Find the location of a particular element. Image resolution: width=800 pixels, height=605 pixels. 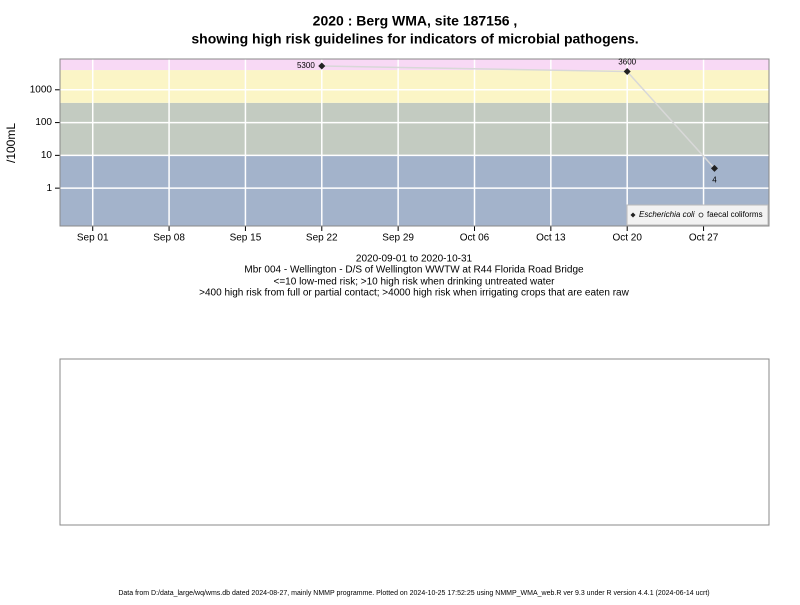

y-tick-label: 1 is located at coordinates (49, 188).